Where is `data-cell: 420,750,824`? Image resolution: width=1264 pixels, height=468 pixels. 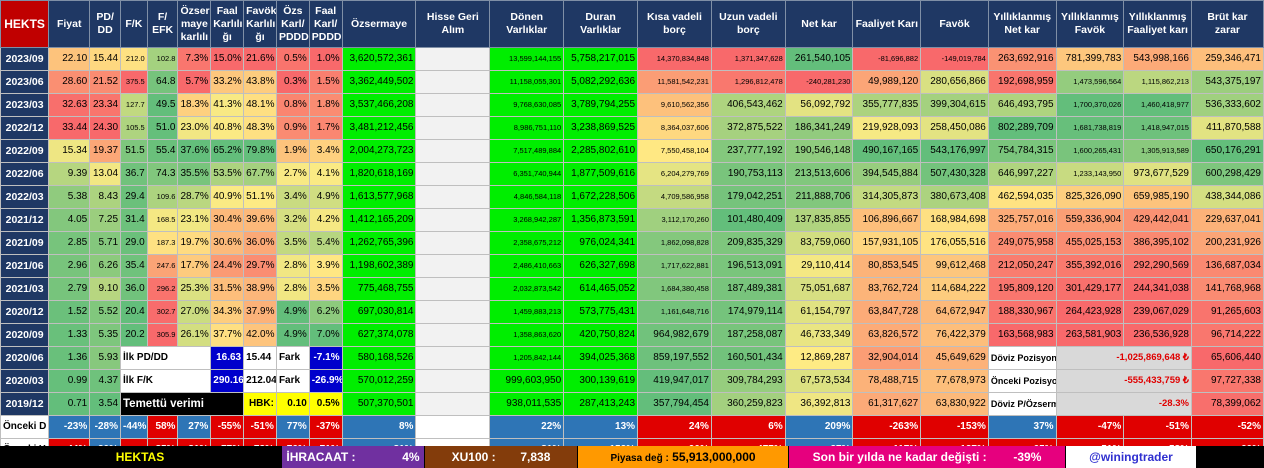
data-cell: 420,750,824 is located at coordinates (601, 335).